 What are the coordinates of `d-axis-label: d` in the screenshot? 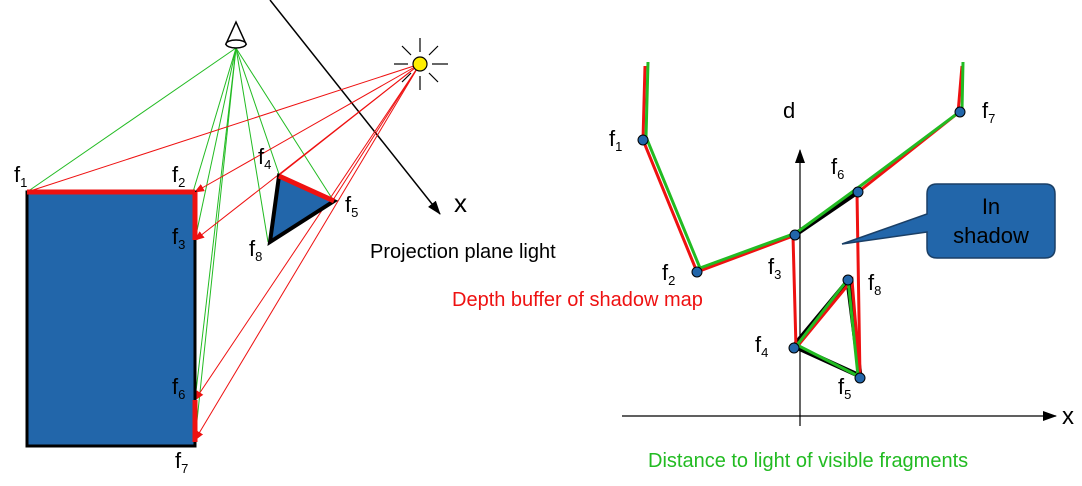 It's located at (789, 110).